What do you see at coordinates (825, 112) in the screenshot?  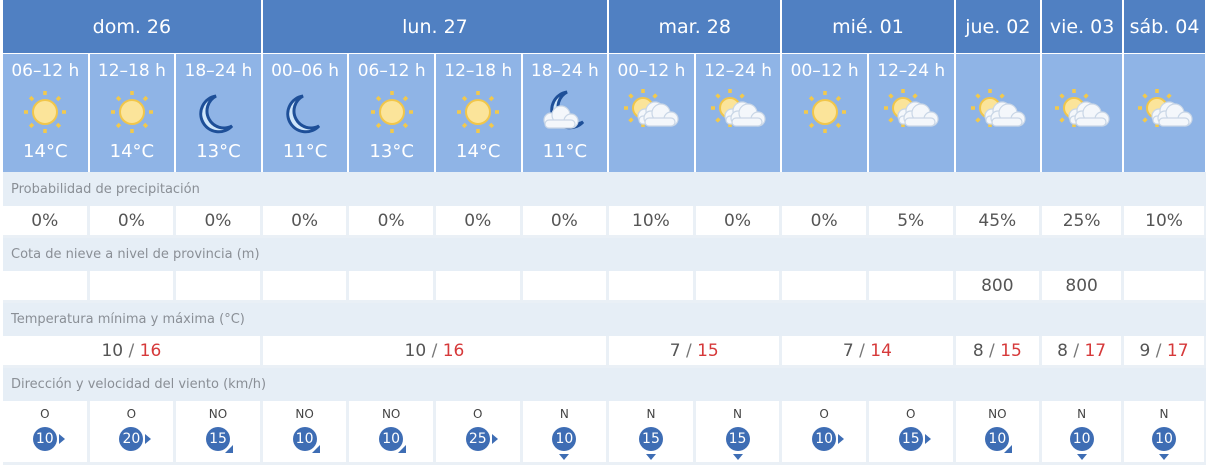 I see `period-cell: 00–12 h` at bounding box center [825, 112].